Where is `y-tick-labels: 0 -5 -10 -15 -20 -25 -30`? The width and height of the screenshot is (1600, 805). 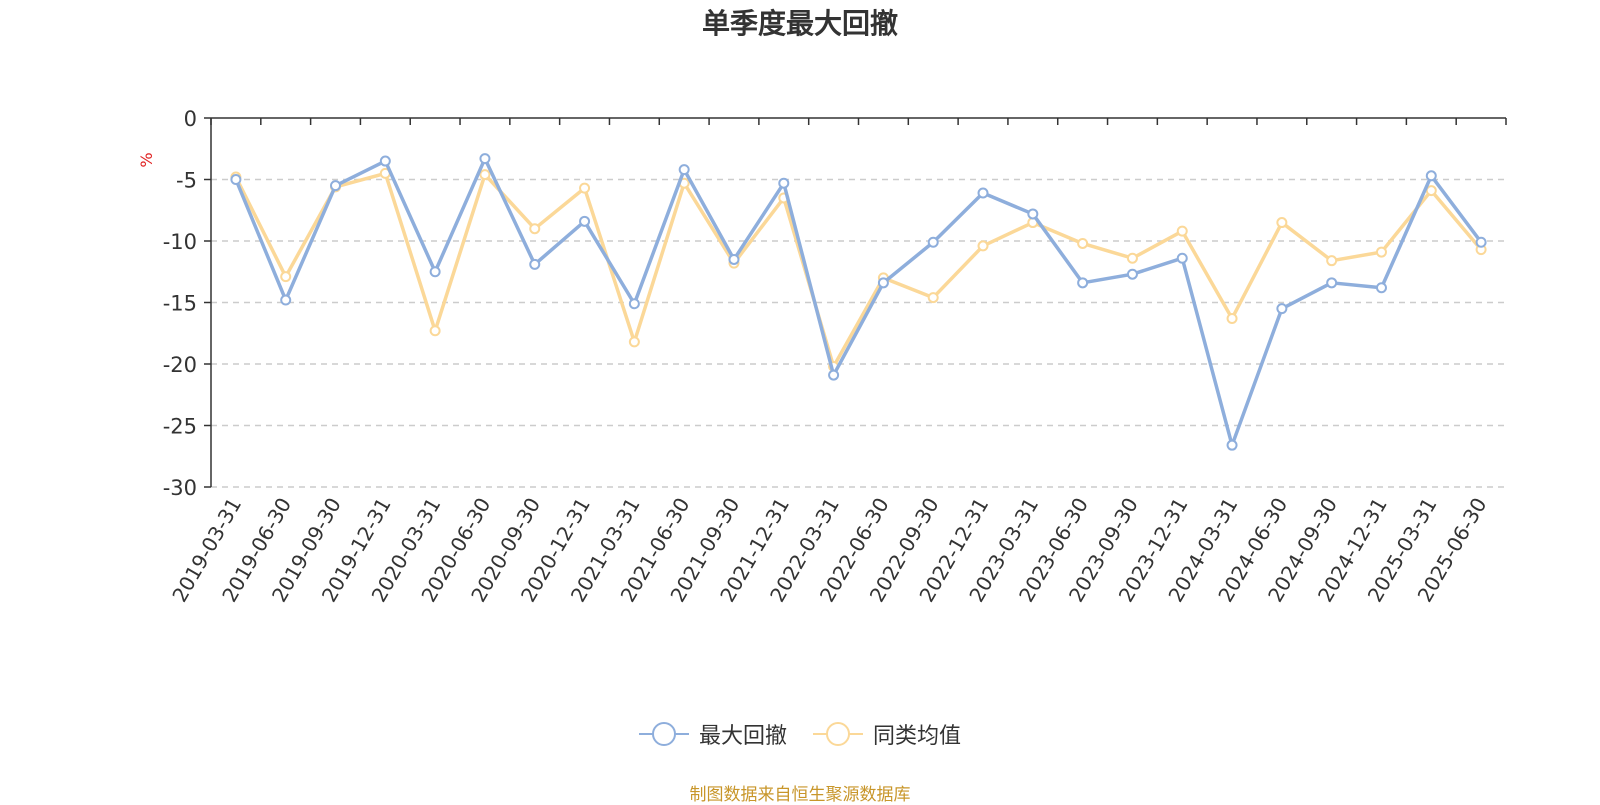
y-tick-labels: 0 -5 -10 -15 -20 -25 -30 is located at coordinates (180, 303).